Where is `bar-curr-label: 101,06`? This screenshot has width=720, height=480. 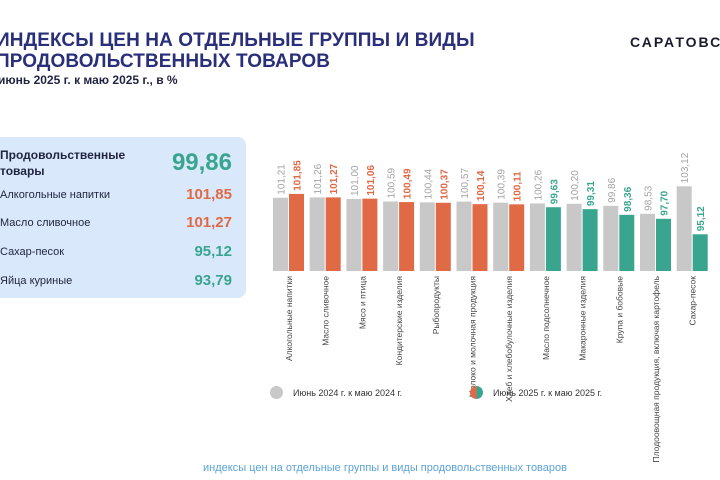
bar-curr-label: 101,06 is located at coordinates (371, 180).